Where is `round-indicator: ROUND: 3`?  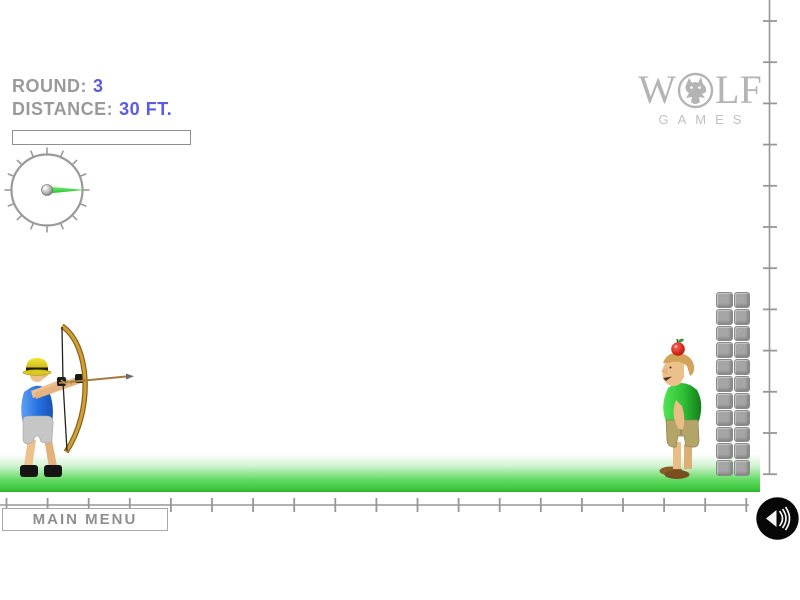 round-indicator: ROUND: 3 is located at coordinates (58, 86).